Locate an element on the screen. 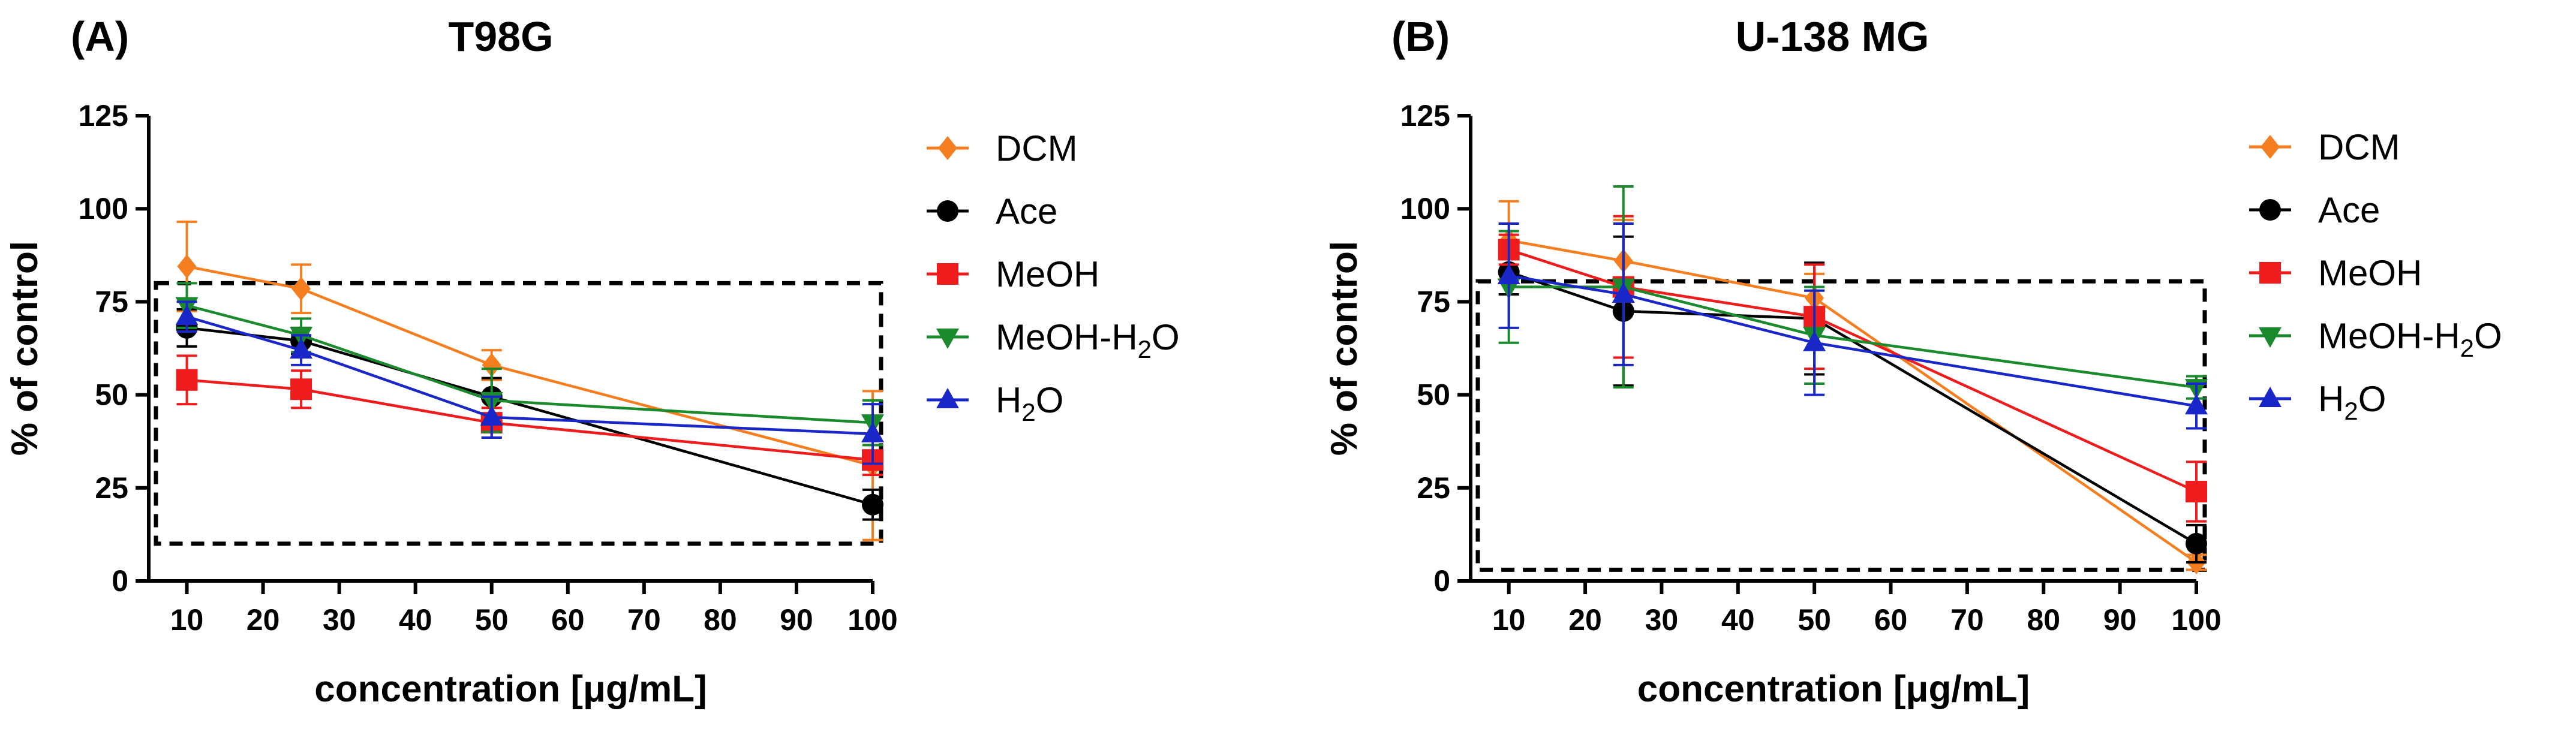 The width and height of the screenshot is (2576, 741). legend-label: Ace is located at coordinates (2349, 210).